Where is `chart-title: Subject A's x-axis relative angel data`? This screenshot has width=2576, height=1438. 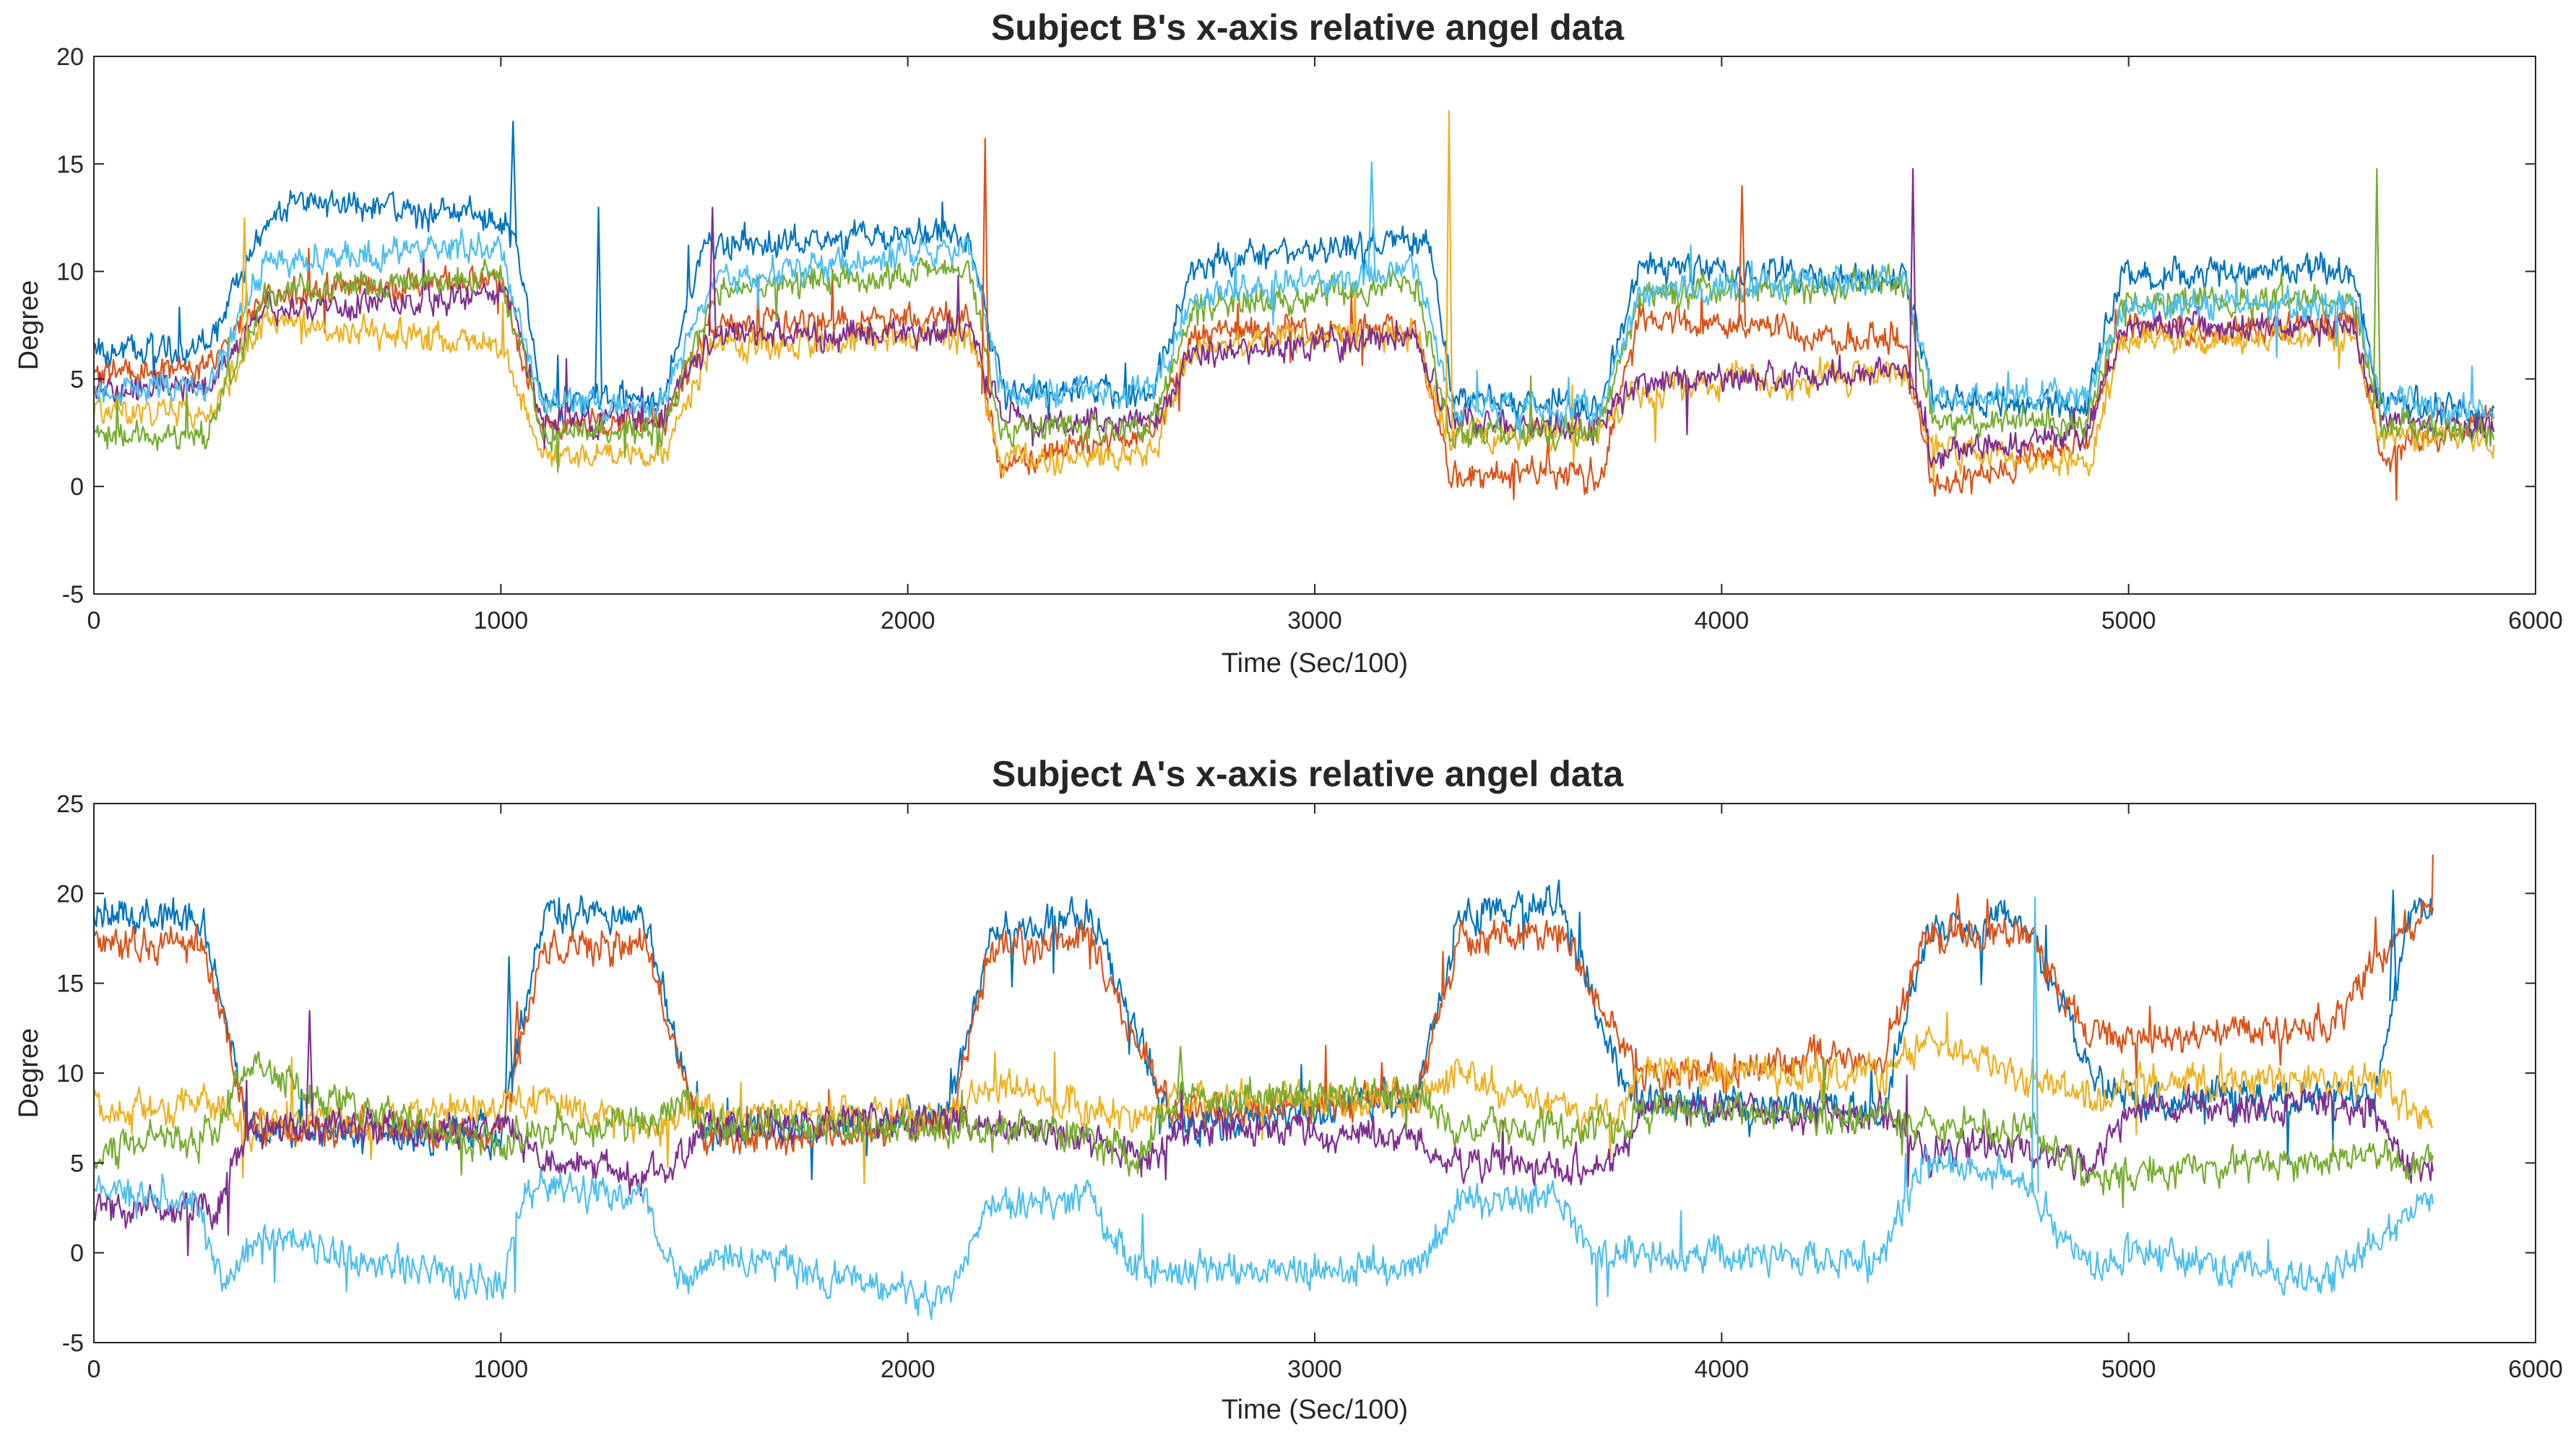
chart-title: Subject A's x-axis relative angel data is located at coordinates (1308, 774).